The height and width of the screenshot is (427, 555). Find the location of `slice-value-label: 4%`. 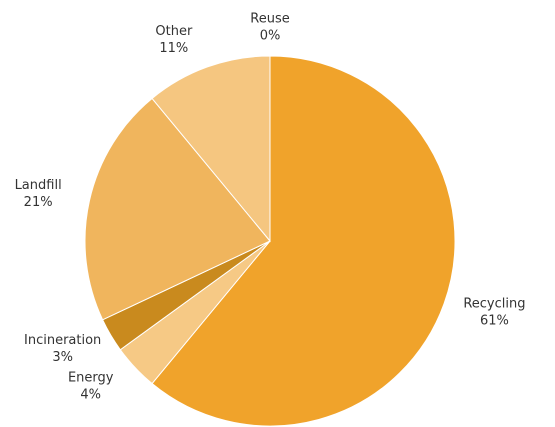

slice-value-label: 4% is located at coordinates (90, 394).